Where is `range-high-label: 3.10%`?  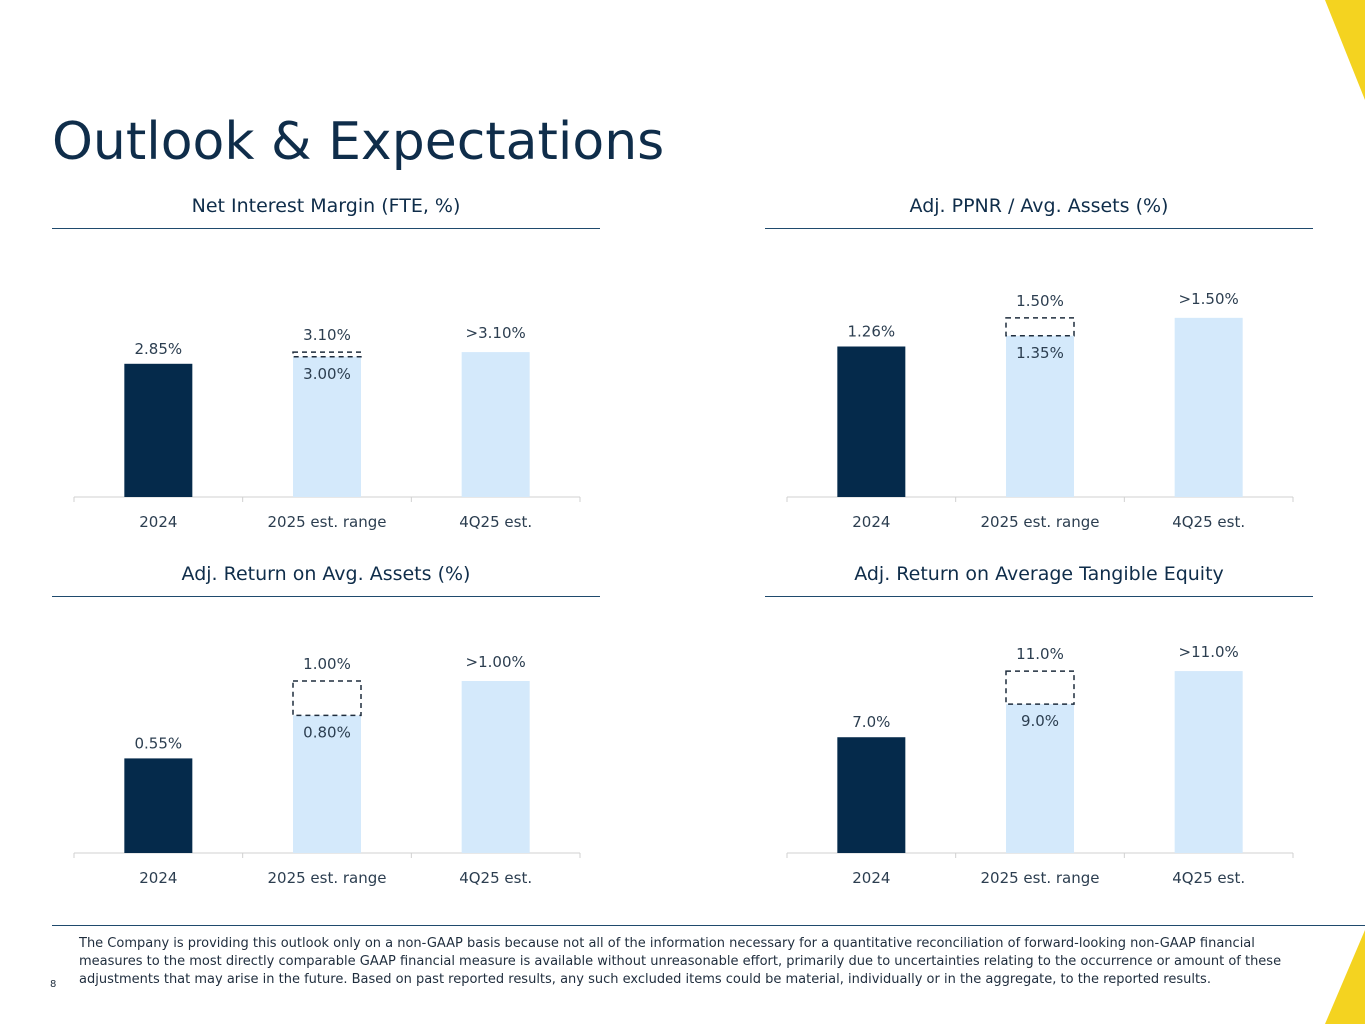
range-high-label: 3.10% is located at coordinates (327, 335).